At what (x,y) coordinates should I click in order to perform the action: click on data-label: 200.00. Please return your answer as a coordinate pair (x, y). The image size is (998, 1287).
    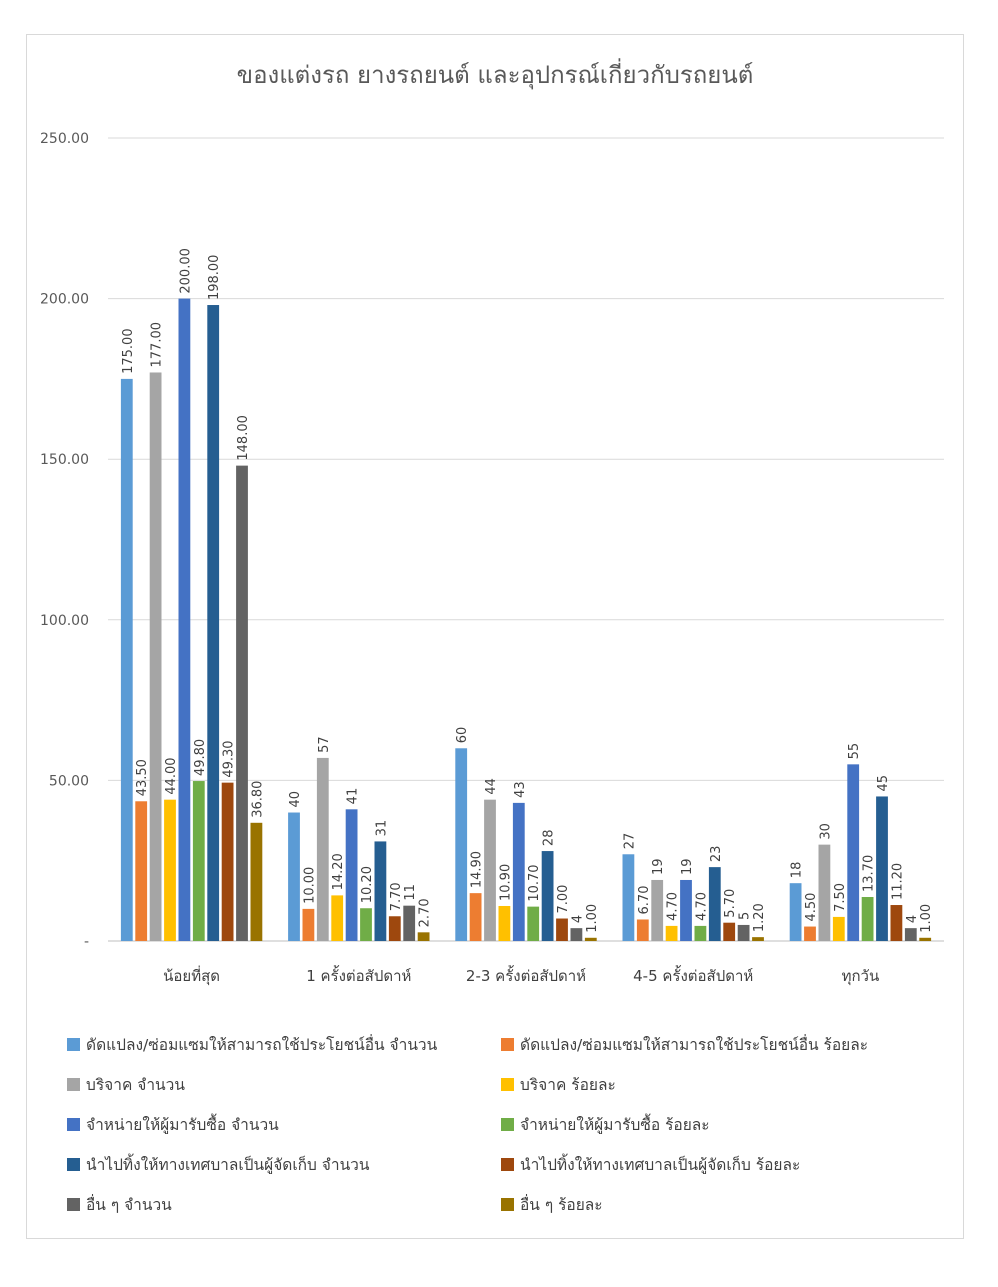
    Looking at the image, I should click on (185, 271).